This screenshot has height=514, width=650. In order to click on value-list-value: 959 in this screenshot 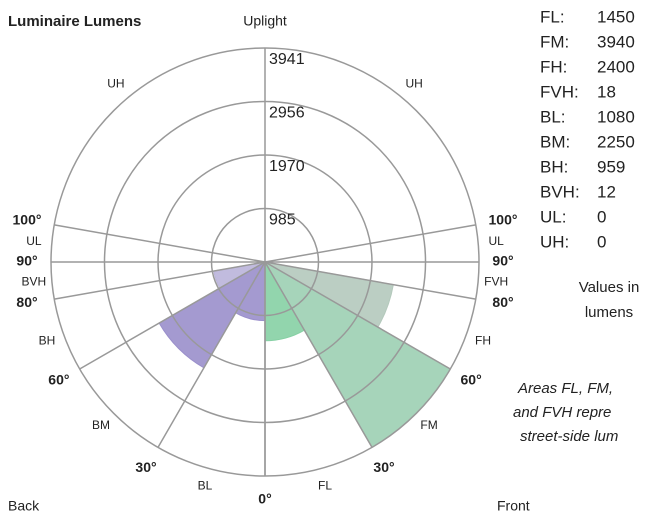, I will do `click(611, 166)`.